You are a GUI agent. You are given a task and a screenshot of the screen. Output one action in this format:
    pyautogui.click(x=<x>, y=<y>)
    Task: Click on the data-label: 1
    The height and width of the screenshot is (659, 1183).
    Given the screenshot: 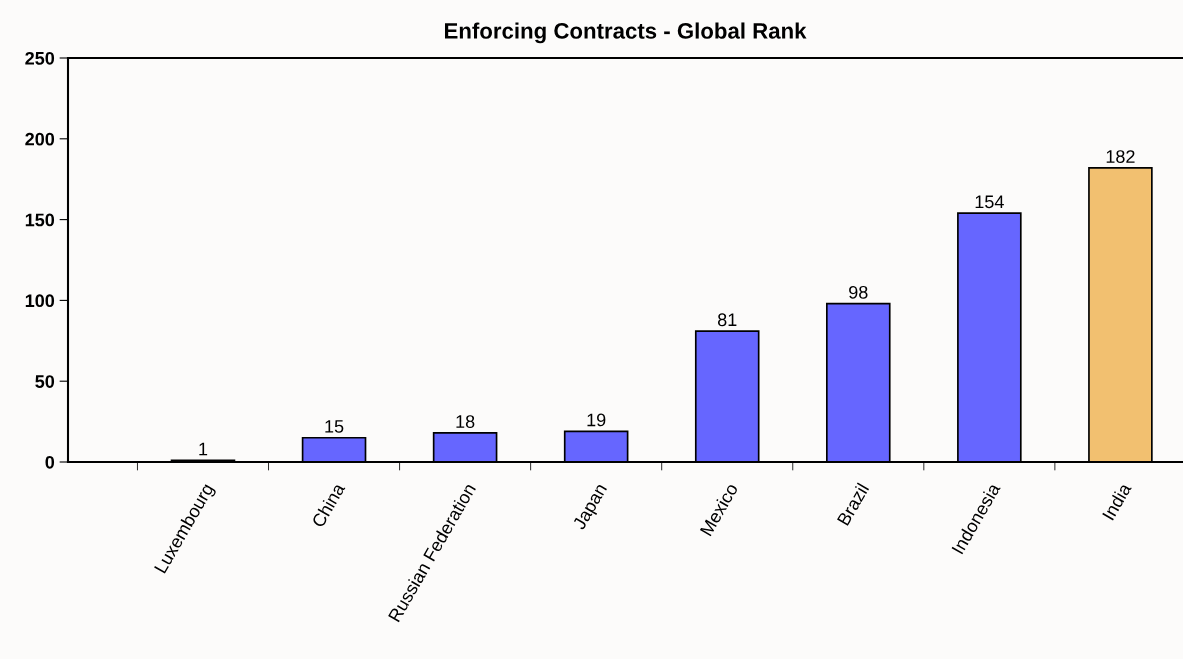 What is the action you would take?
    pyautogui.click(x=203, y=449)
    